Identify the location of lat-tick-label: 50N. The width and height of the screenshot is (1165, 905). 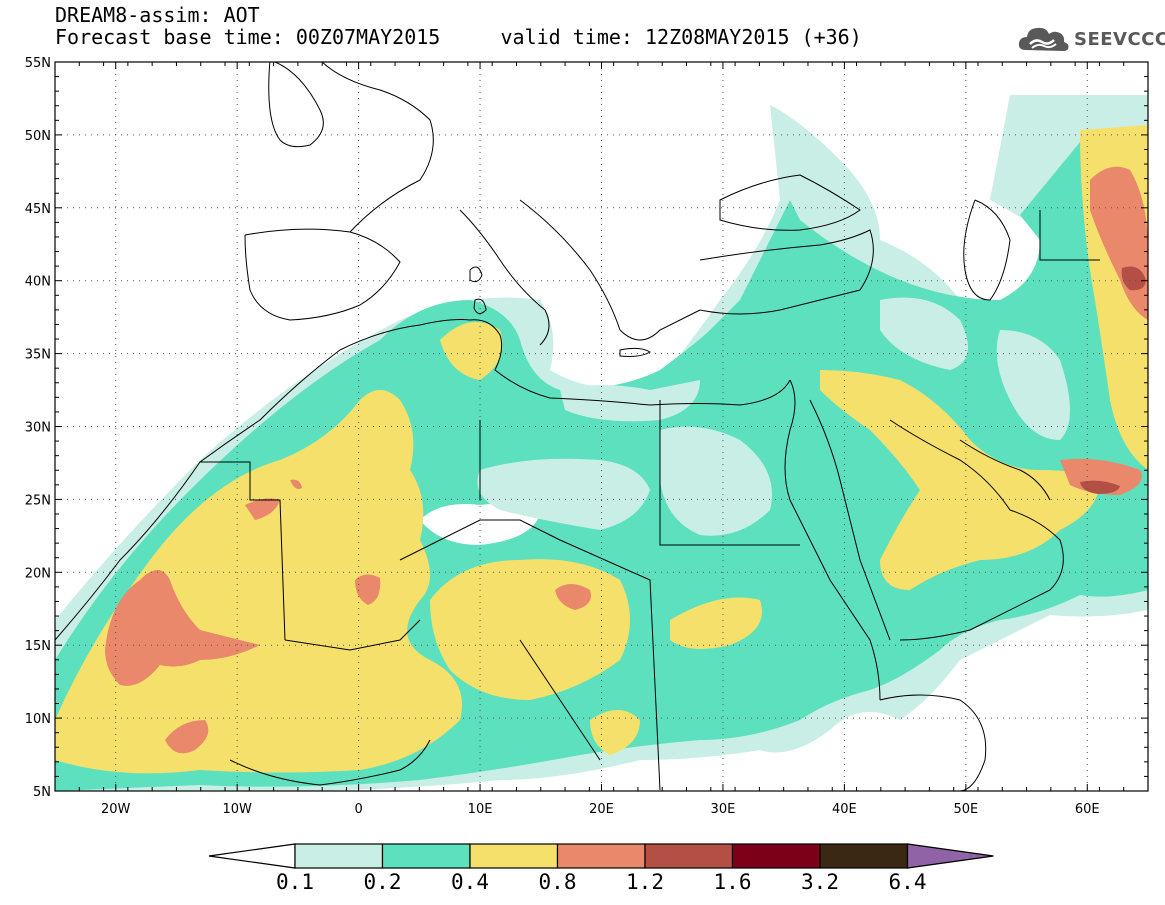
(38, 136).